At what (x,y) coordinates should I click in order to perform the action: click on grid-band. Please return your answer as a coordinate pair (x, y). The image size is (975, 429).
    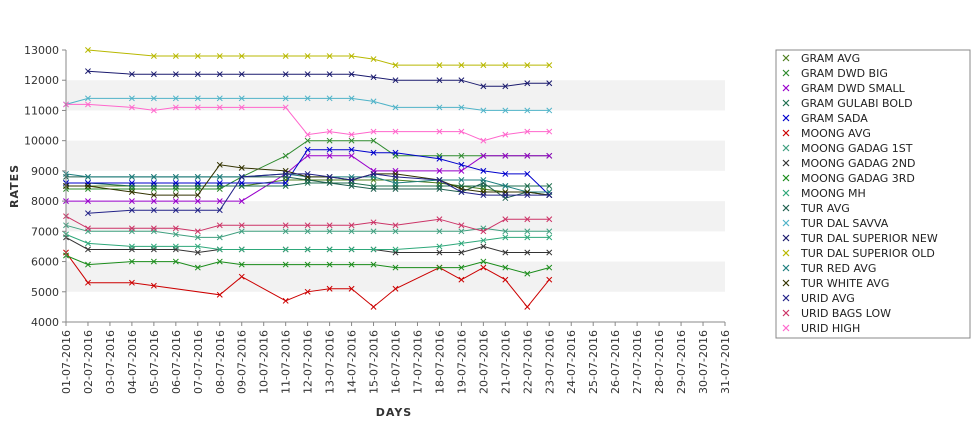
    Looking at the image, I should click on (395, 95).